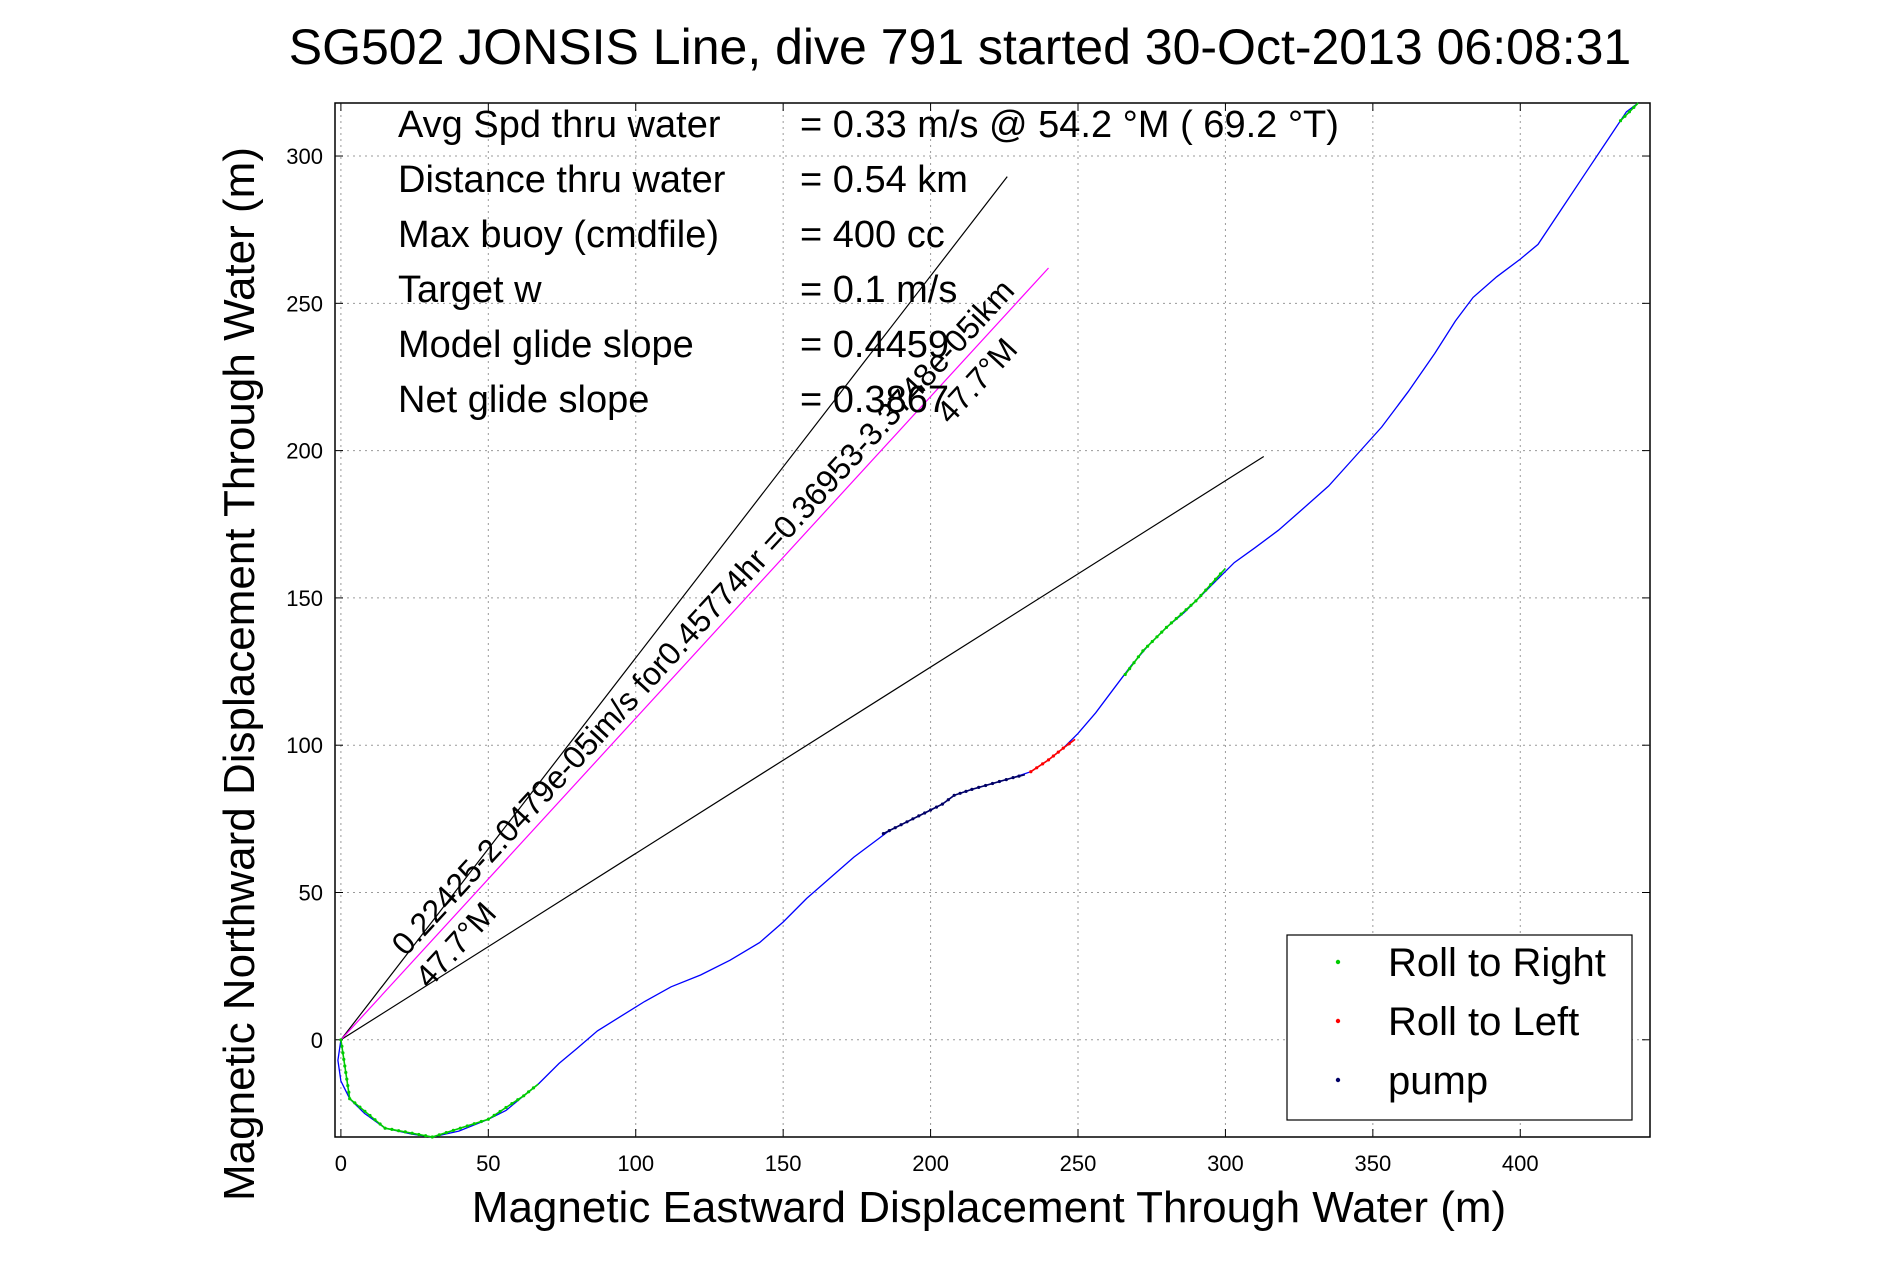  Describe the element at coordinates (635, 1163) in the screenshot. I see `x-tick-label: 100` at that location.